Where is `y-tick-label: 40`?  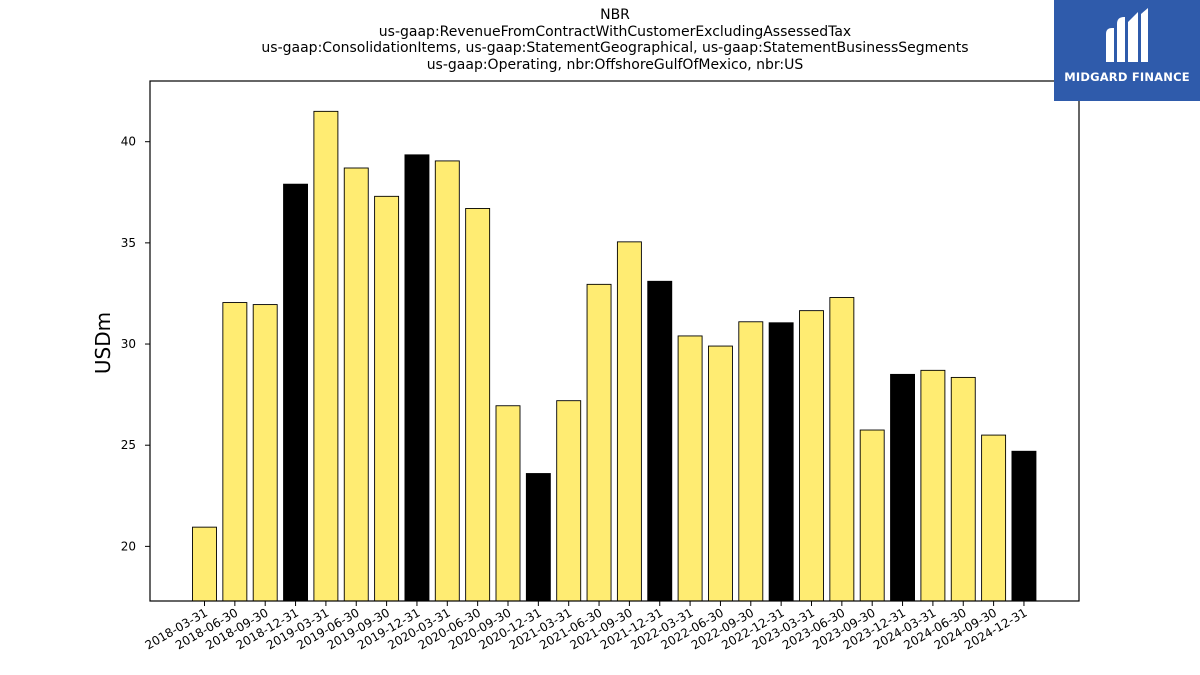 y-tick-label: 40 is located at coordinates (128, 142).